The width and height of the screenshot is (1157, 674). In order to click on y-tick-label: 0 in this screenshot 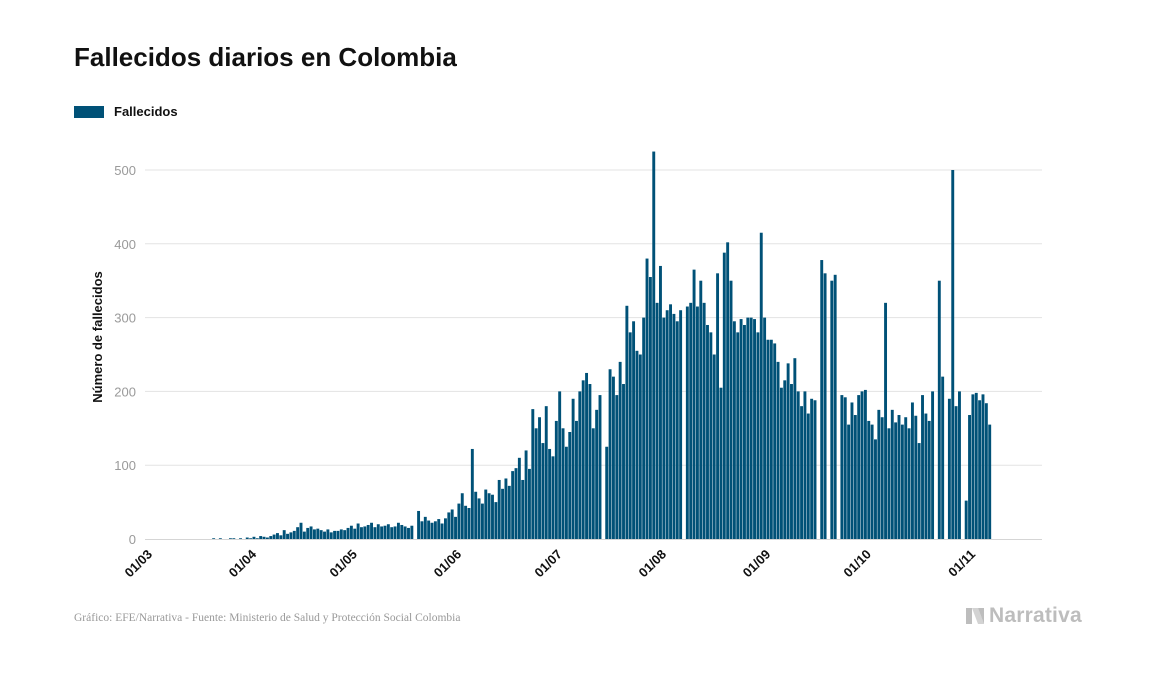, I will do `click(132, 539)`.